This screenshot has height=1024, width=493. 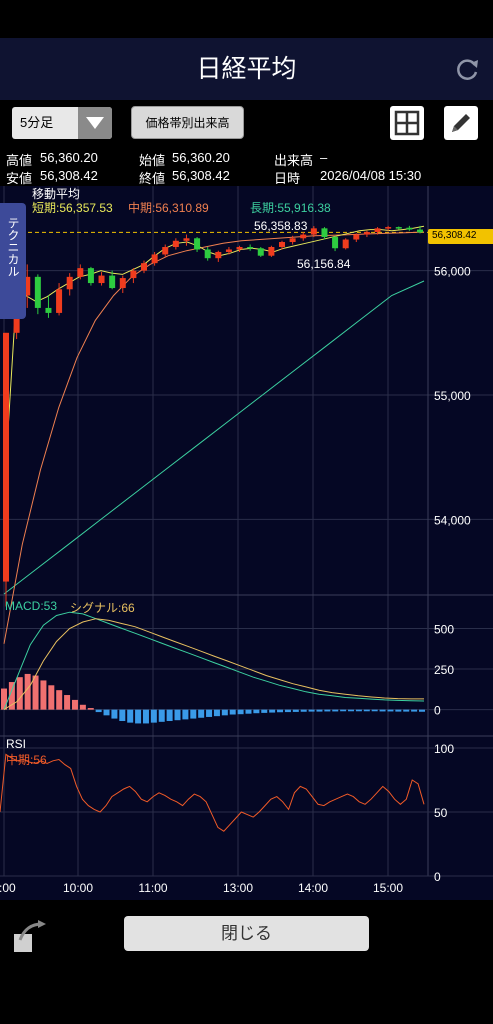 What do you see at coordinates (287, 178) in the screenshot?
I see `datetime-label: 日時` at bounding box center [287, 178].